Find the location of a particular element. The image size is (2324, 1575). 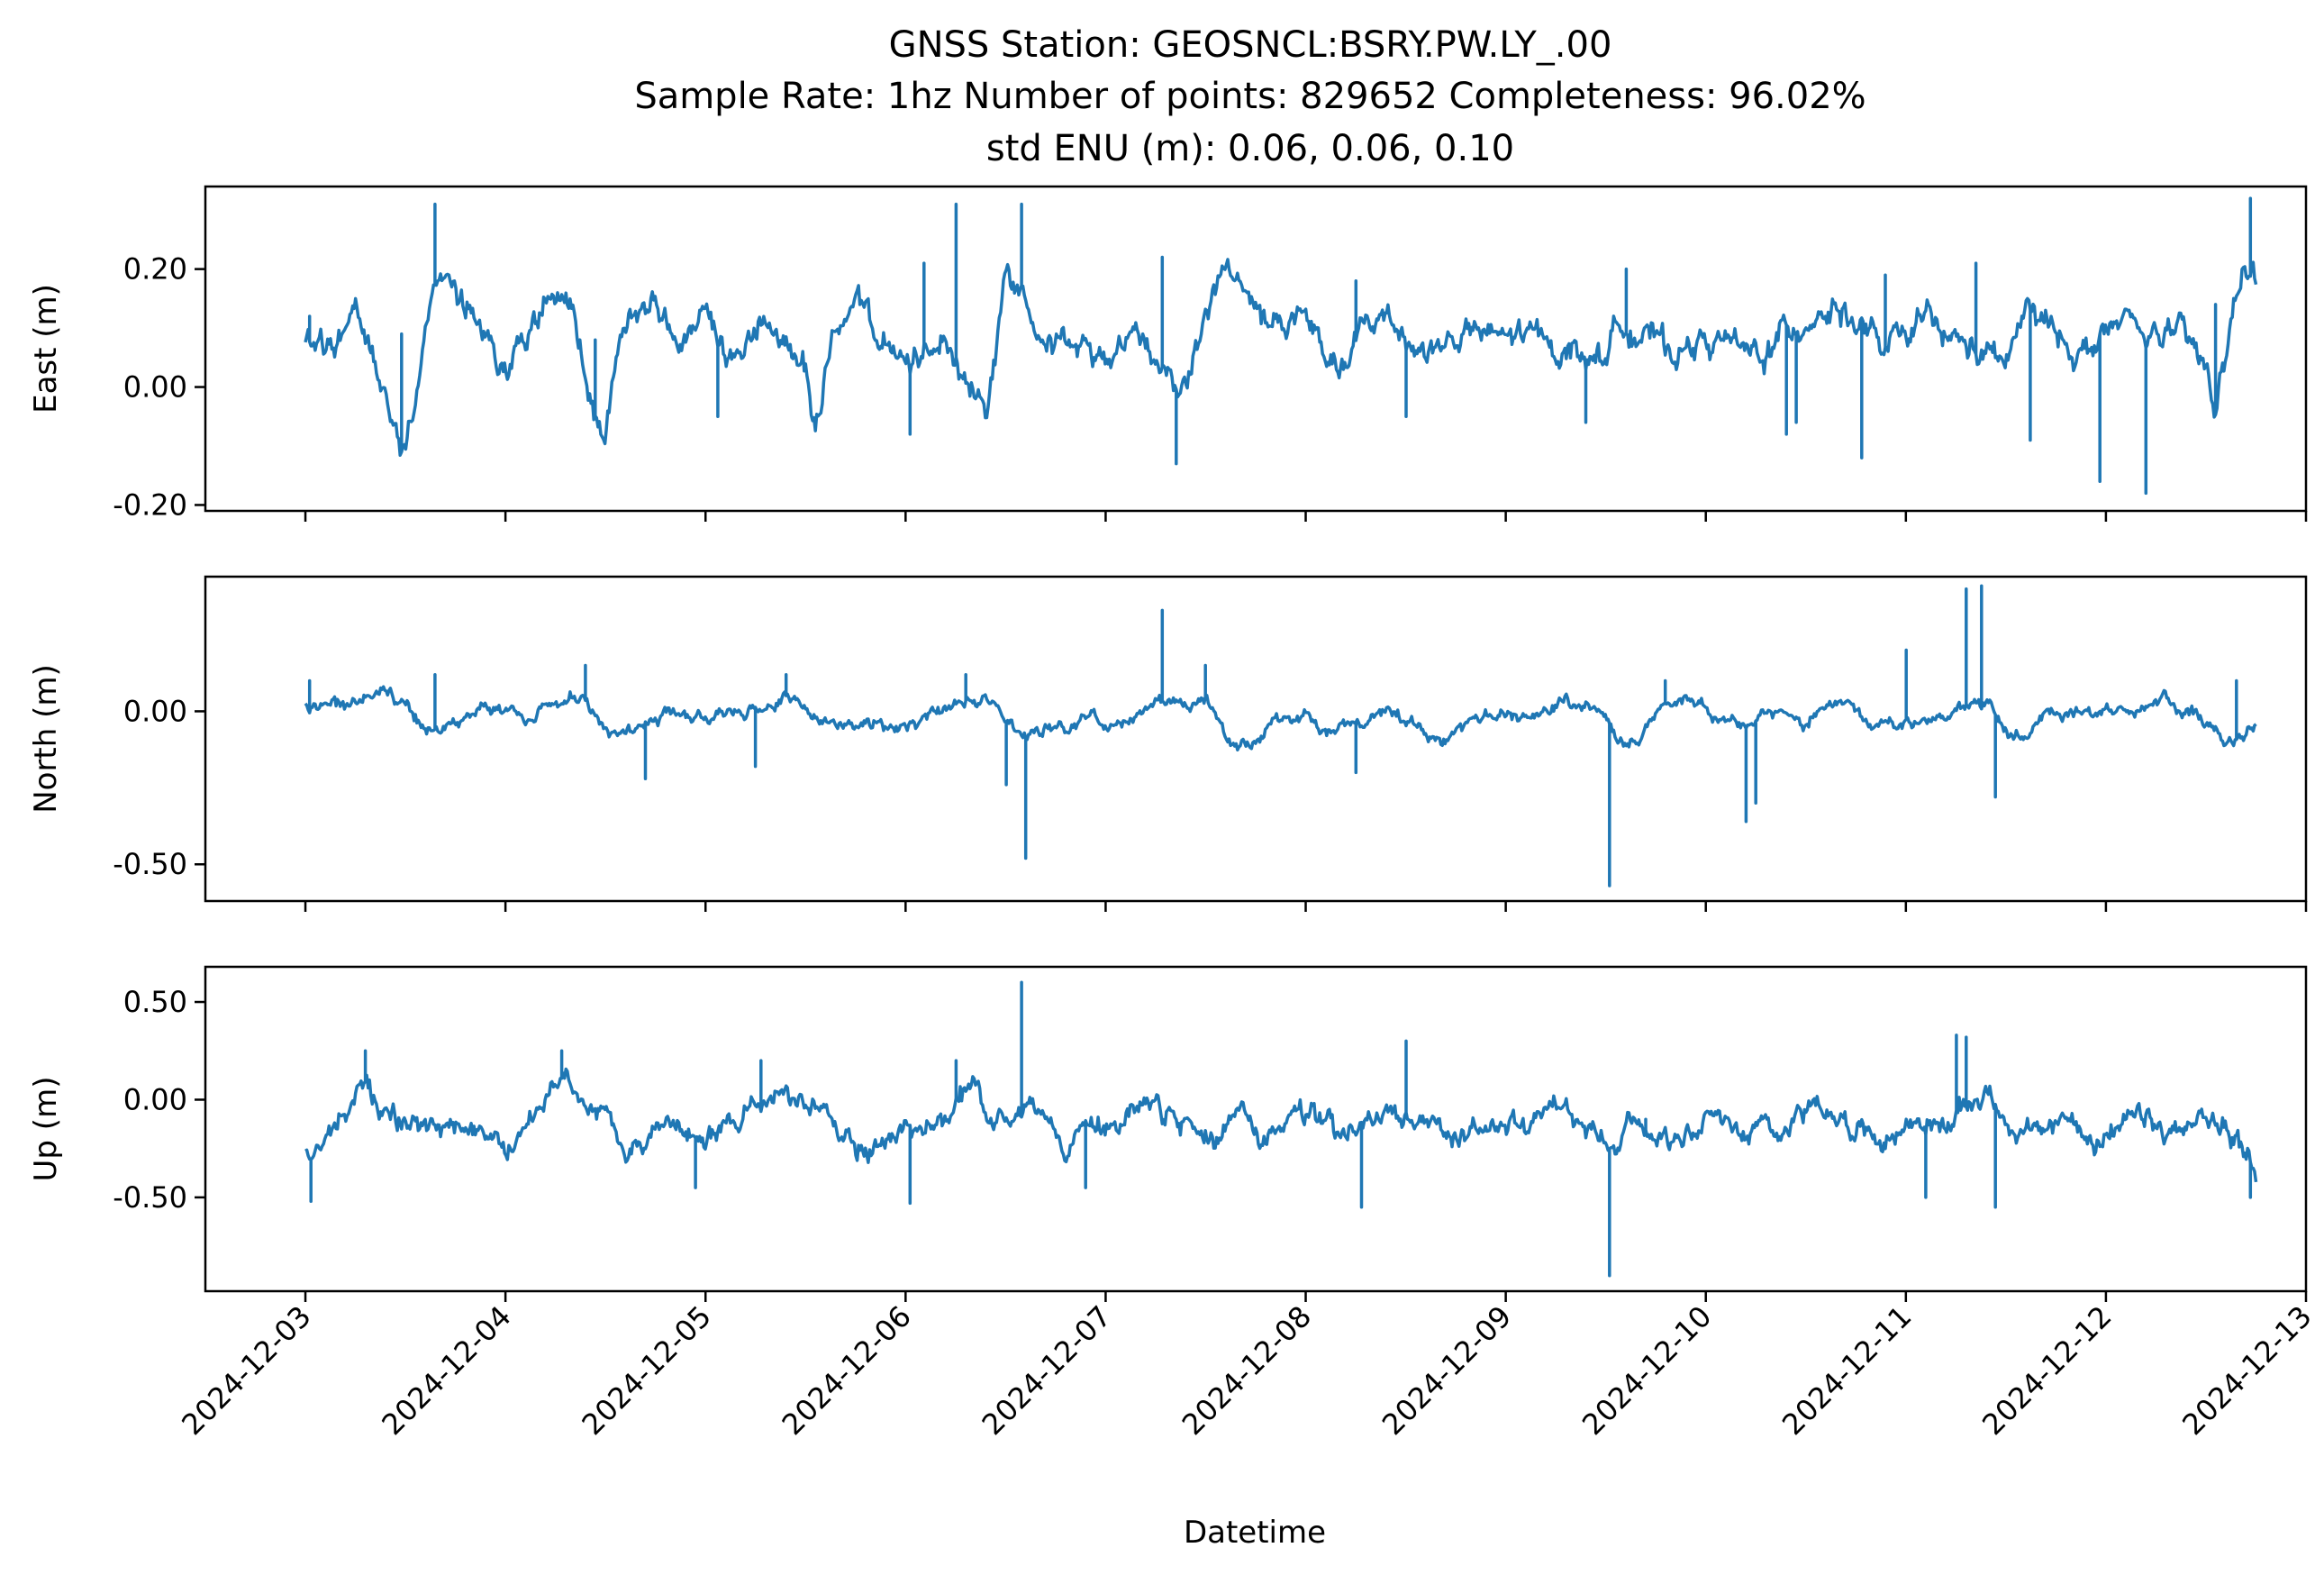

x-tick-label: 2024-12-07 is located at coordinates (1047, 1370).